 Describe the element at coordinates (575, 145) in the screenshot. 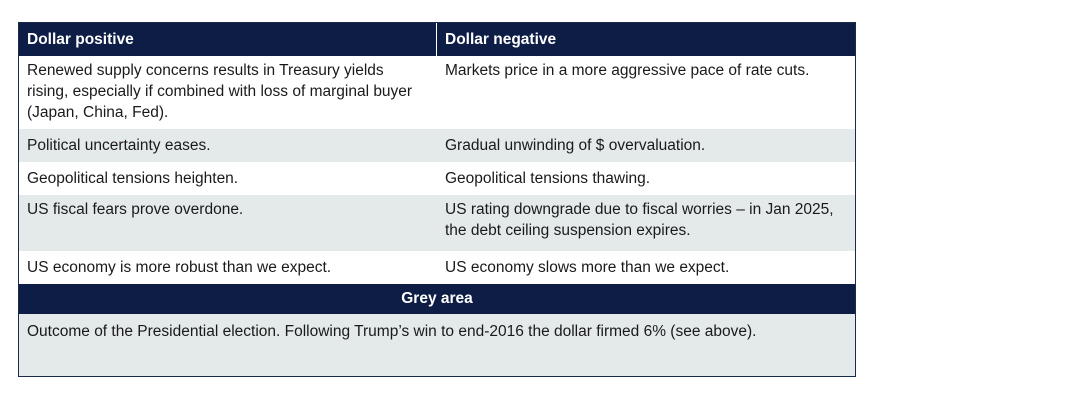

I see `negative-cell: Gradual unwinding of $ overvaluation.` at that location.